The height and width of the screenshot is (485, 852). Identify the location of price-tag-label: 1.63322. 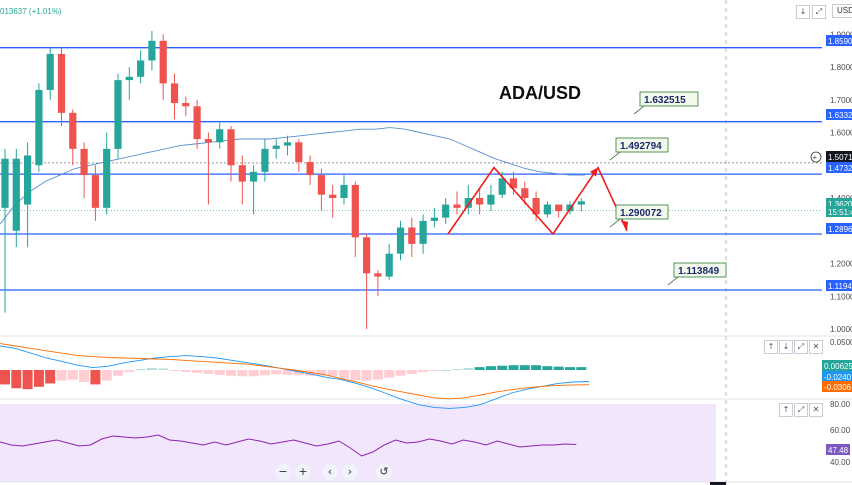
(840, 115).